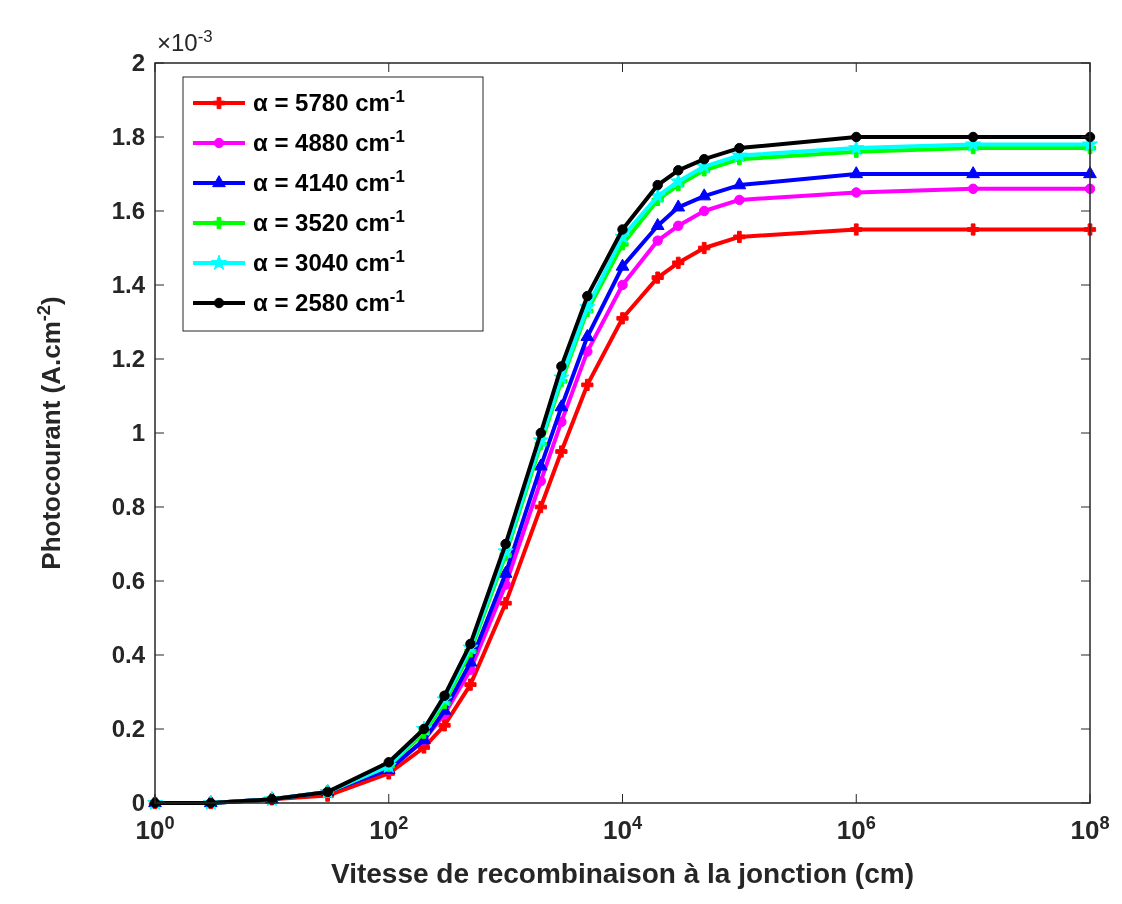 This screenshot has width=1122, height=904. Describe the element at coordinates (856, 829) in the screenshot. I see `x-tick-label: 10$^{6}$` at that location.